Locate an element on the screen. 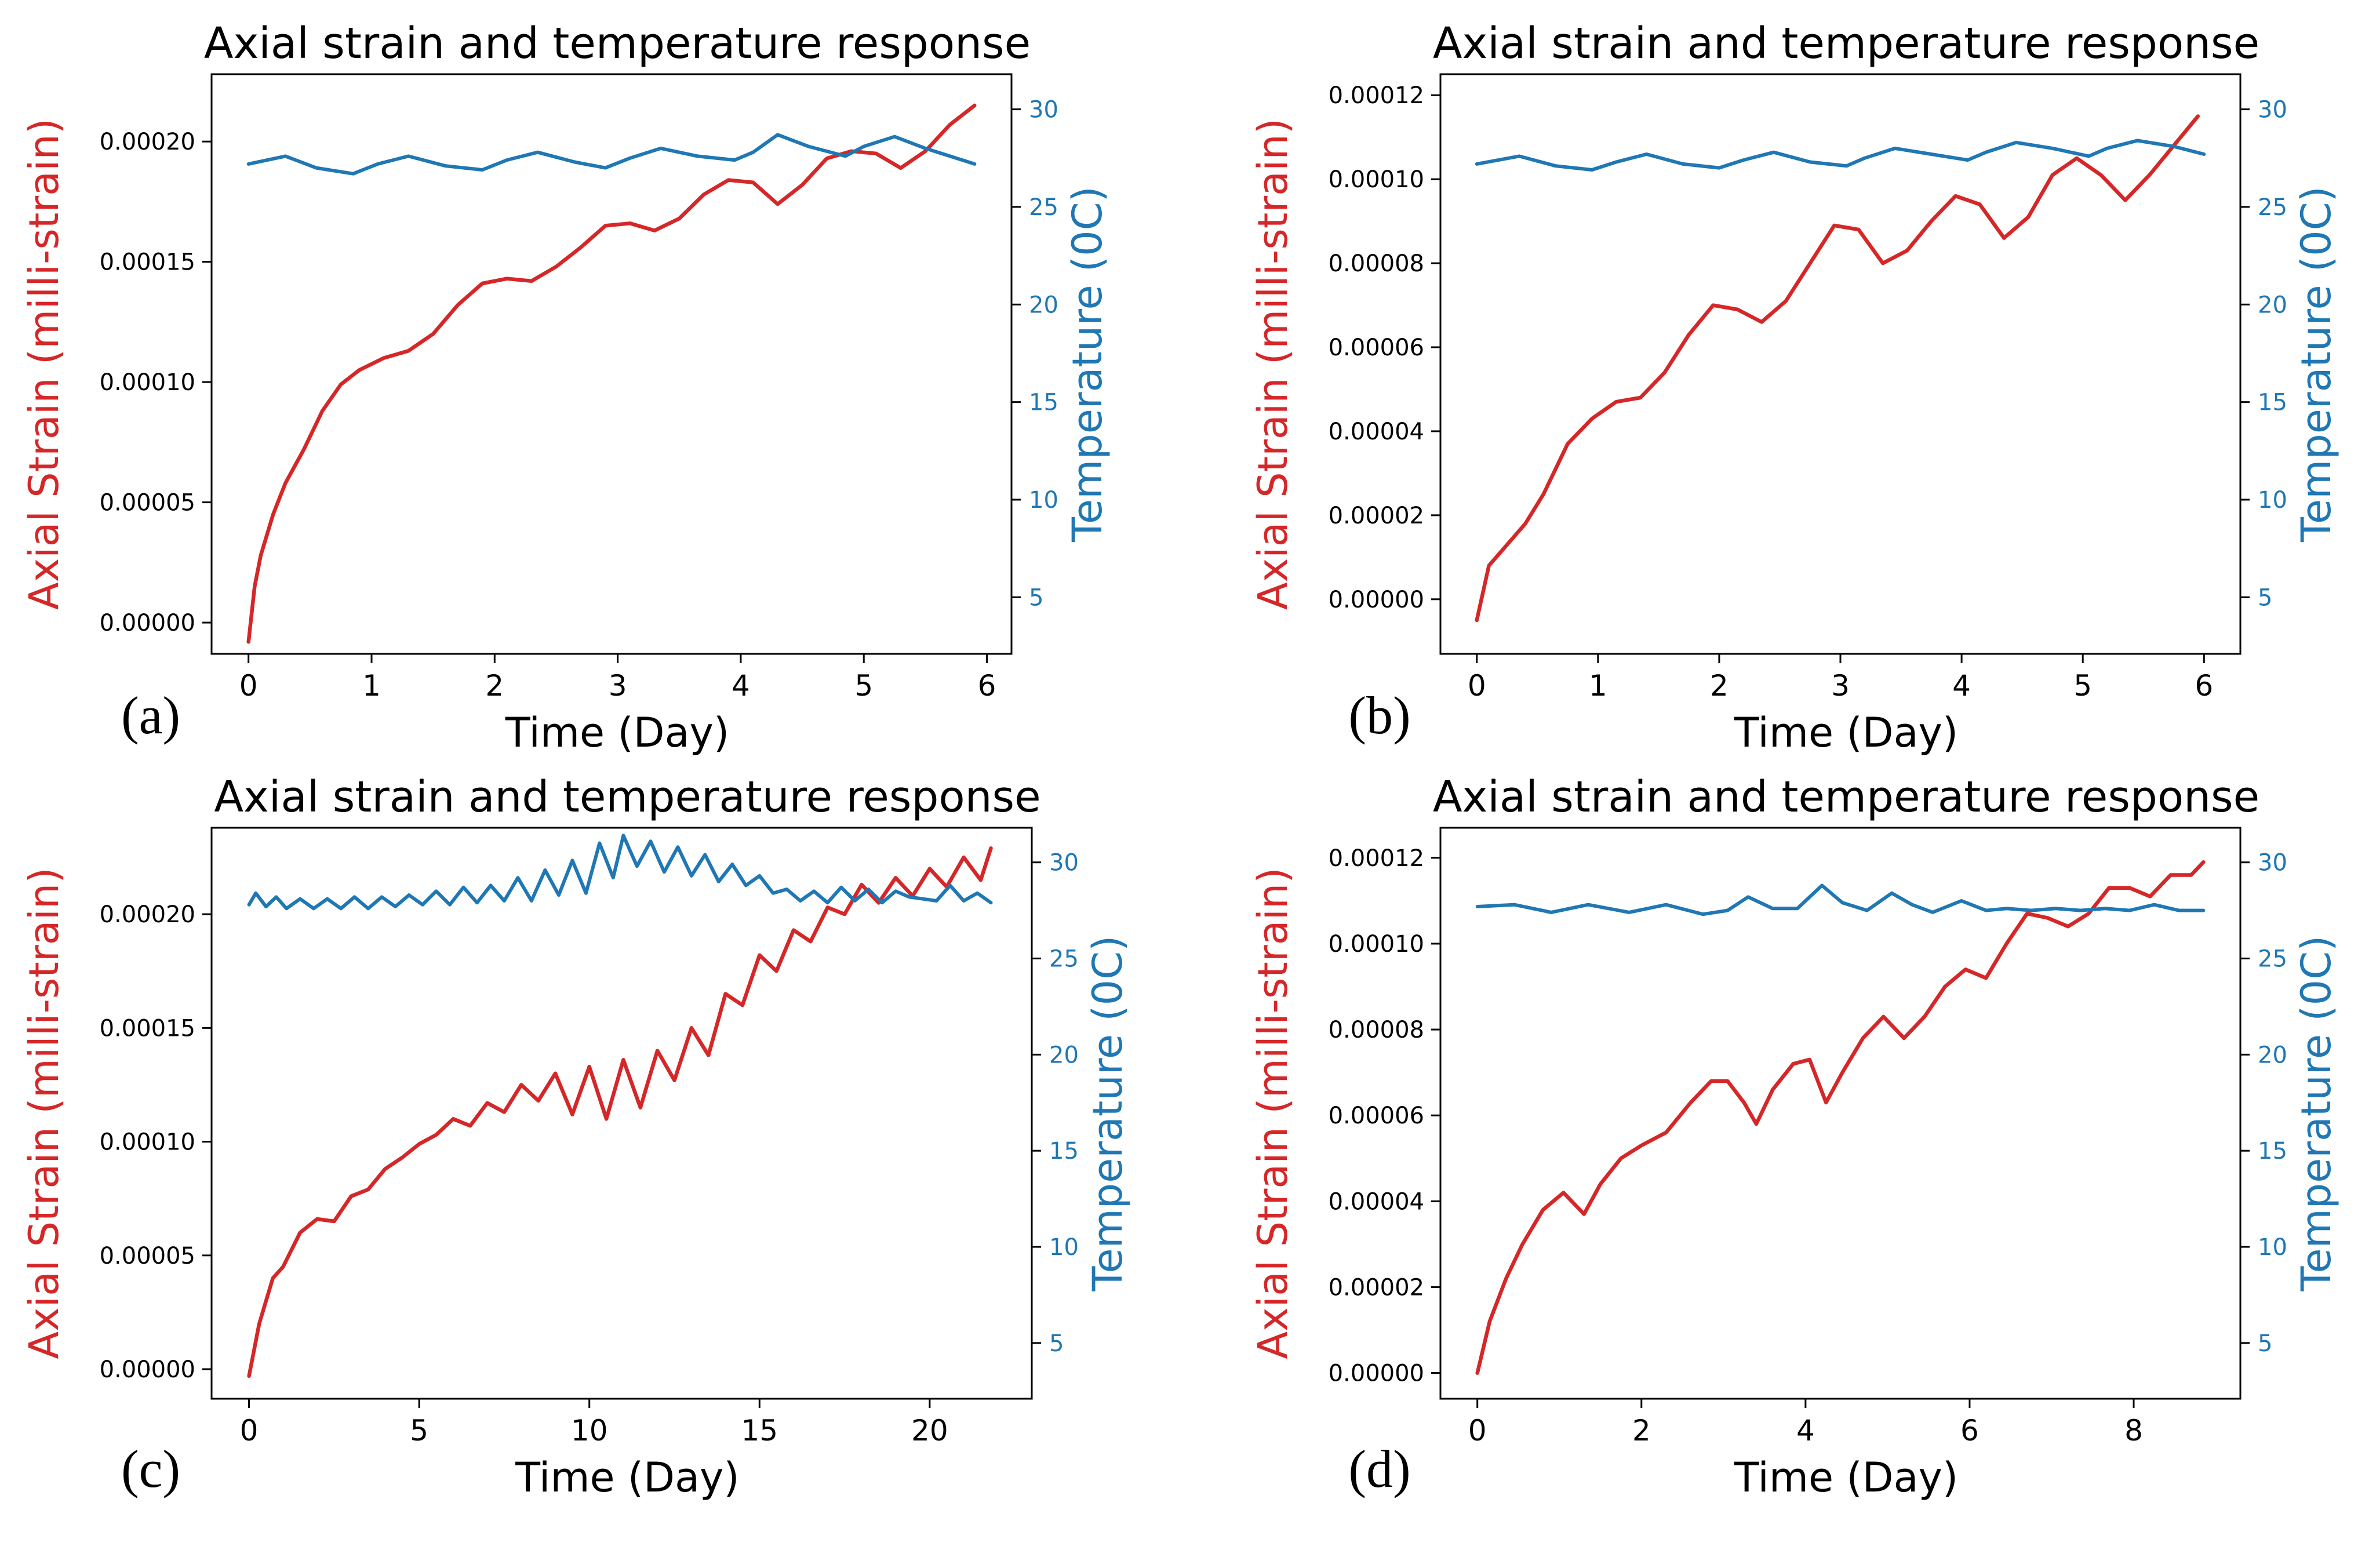  x-tick-label: 15 is located at coordinates (759, 1431).